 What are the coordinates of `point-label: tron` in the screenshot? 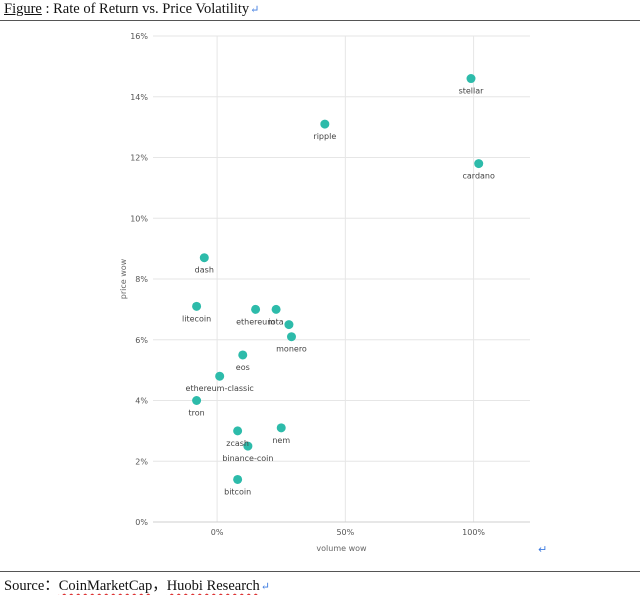 It's located at (196, 413).